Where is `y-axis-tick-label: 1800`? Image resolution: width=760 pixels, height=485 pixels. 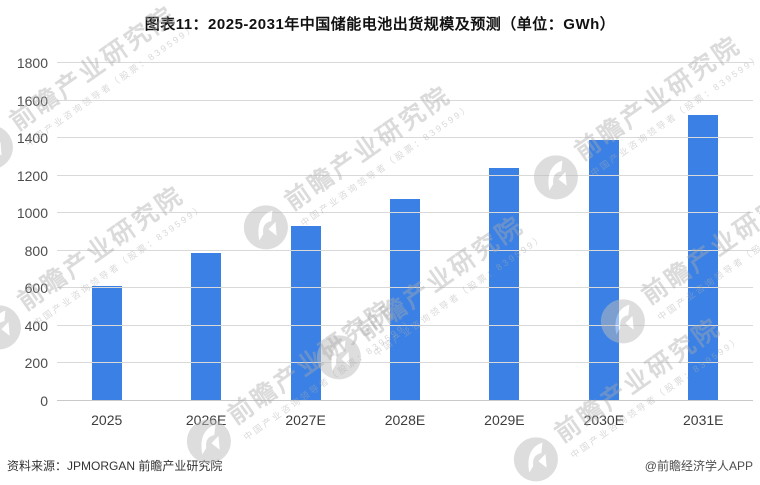 y-axis-tick-label: 1800 is located at coordinates (32, 63).